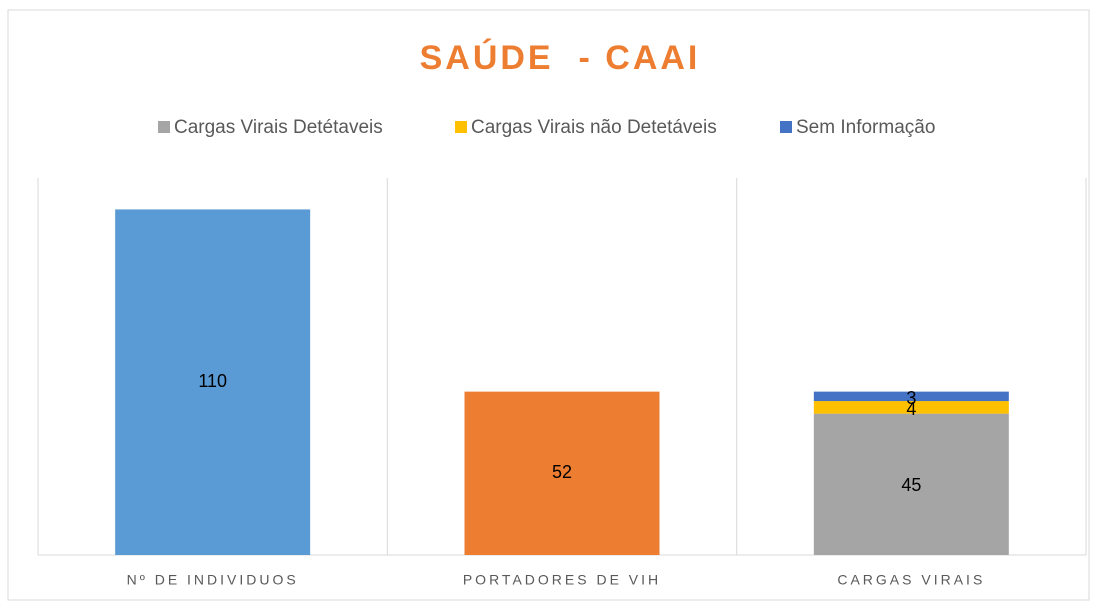 The height and width of the screenshot is (608, 1098). I want to click on value-label: 52, so click(562, 472).